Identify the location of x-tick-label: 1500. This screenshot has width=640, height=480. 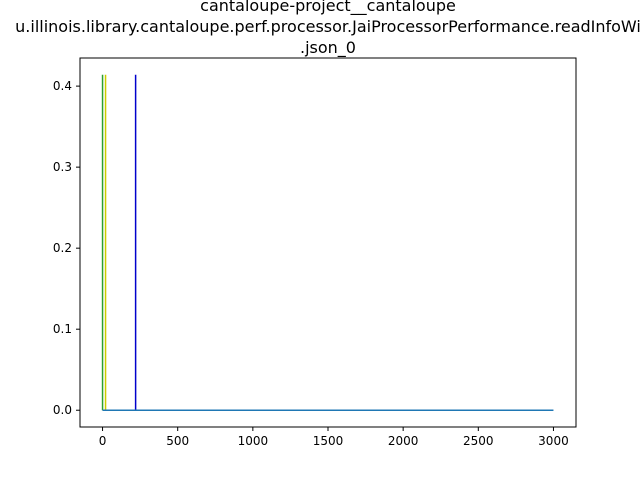
(328, 441).